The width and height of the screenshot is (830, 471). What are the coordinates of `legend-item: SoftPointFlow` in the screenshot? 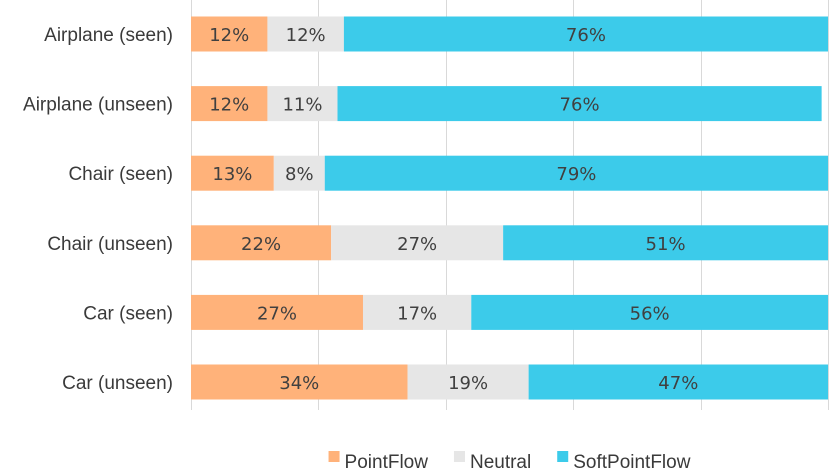 It's located at (624, 461).